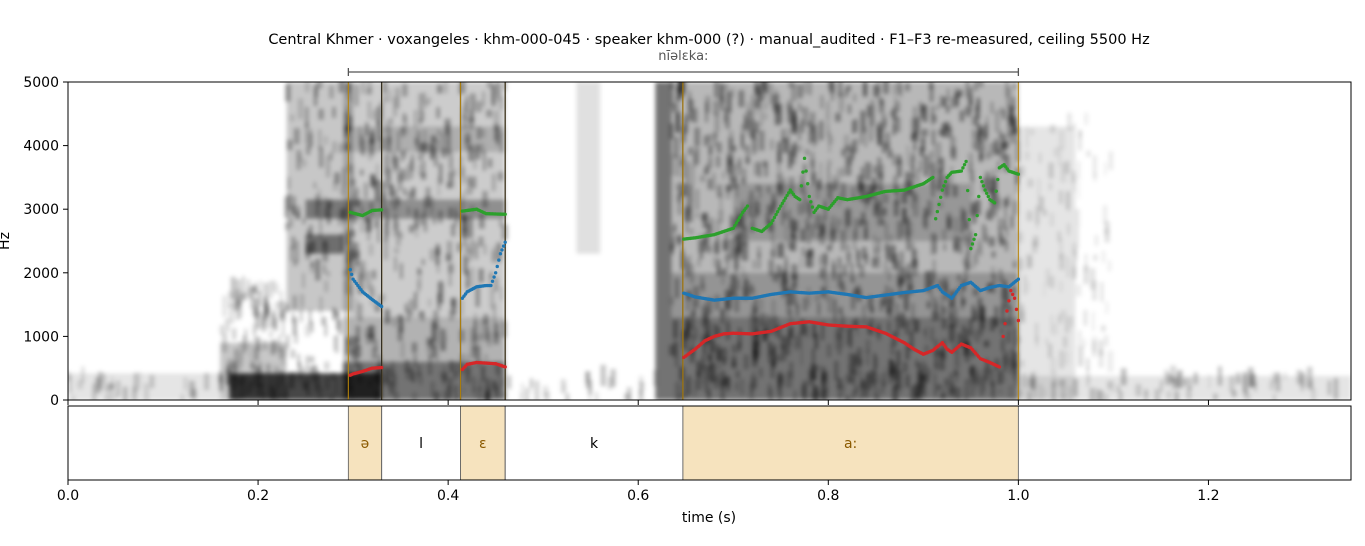  Describe the element at coordinates (1208, 496) in the screenshot. I see `x-tick-label: 1.2` at that location.